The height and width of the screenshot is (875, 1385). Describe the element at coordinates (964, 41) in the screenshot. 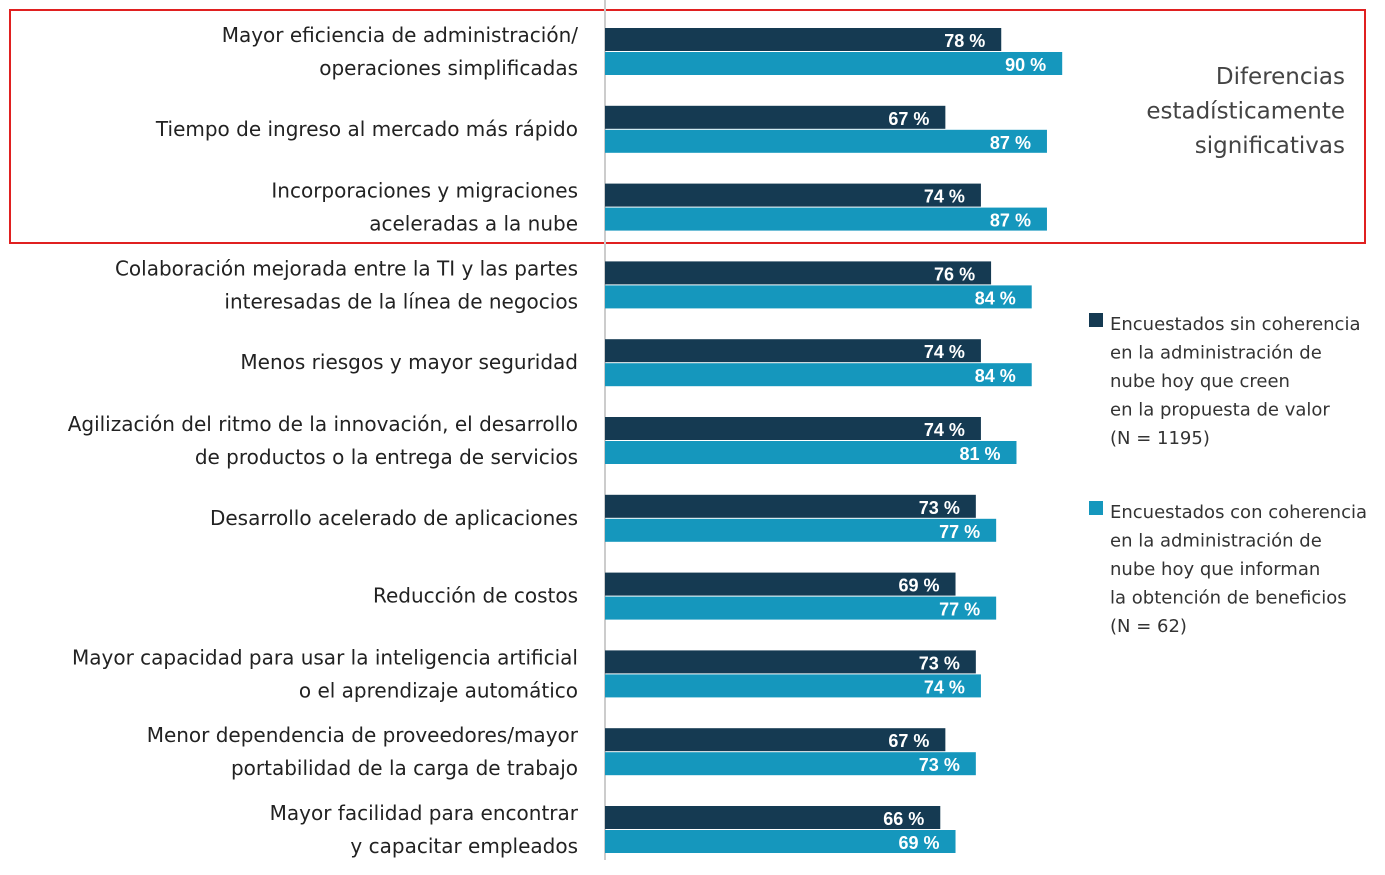

I see `value-label: 78 %` at that location.